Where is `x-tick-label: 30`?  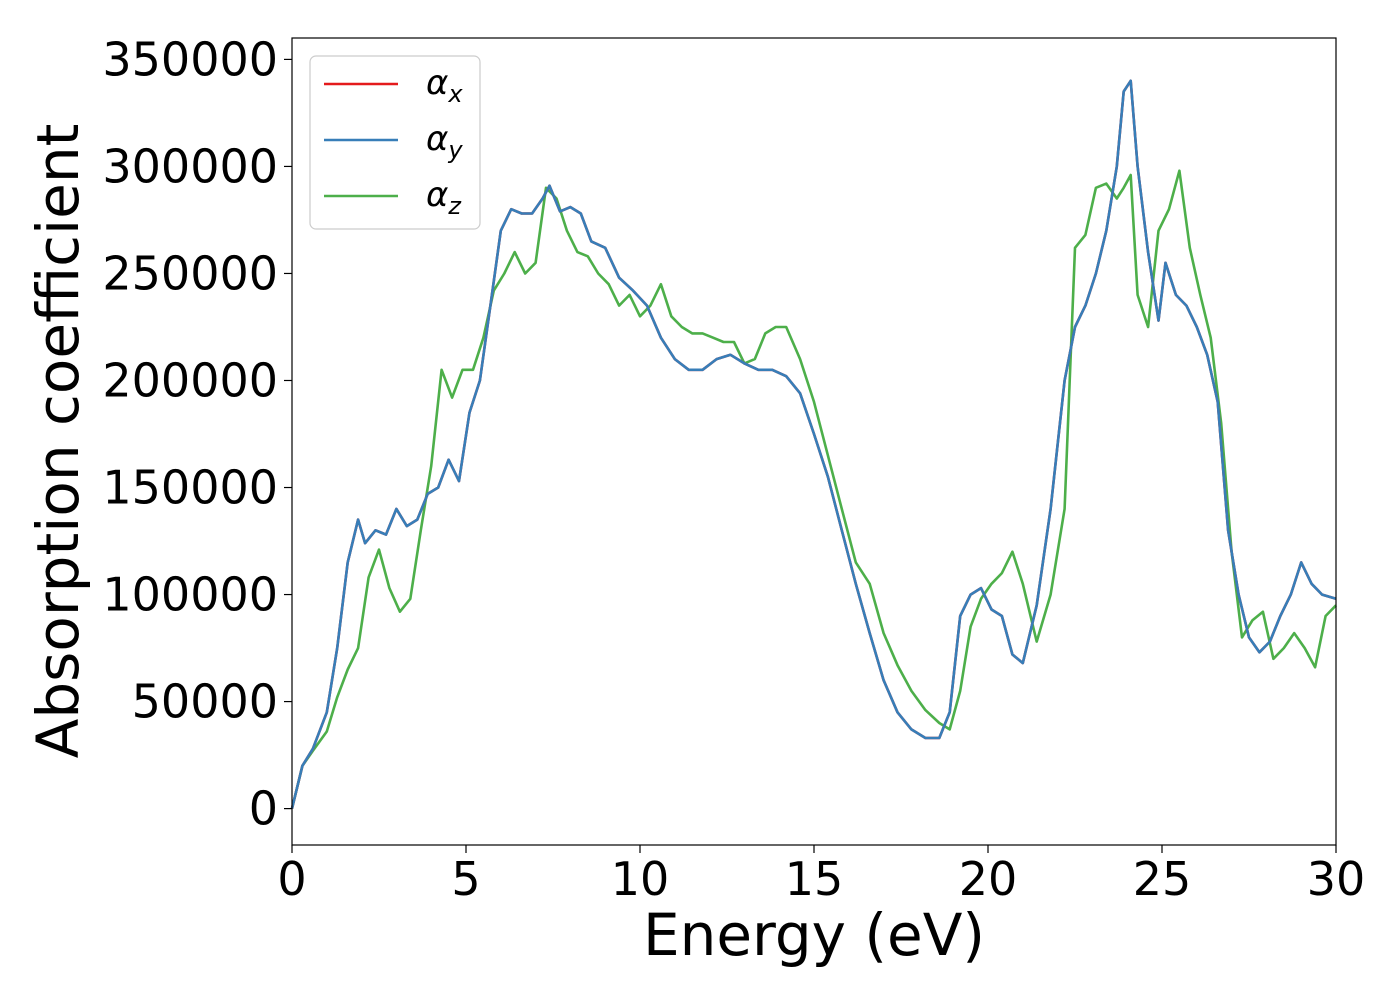
x-tick-label: 30 is located at coordinates (1336, 879).